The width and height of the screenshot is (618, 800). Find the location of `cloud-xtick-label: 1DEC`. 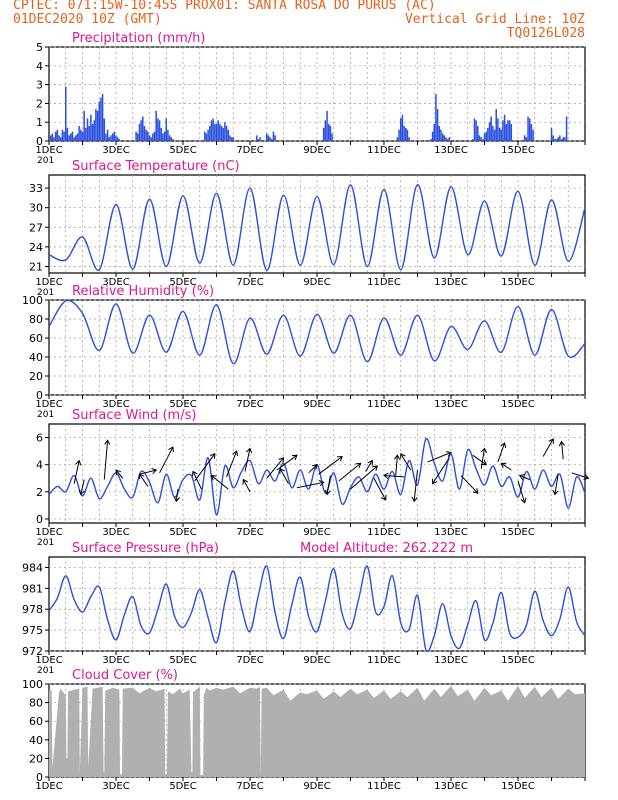

cloud-xtick-label: 1DEC is located at coordinates (48, 786).